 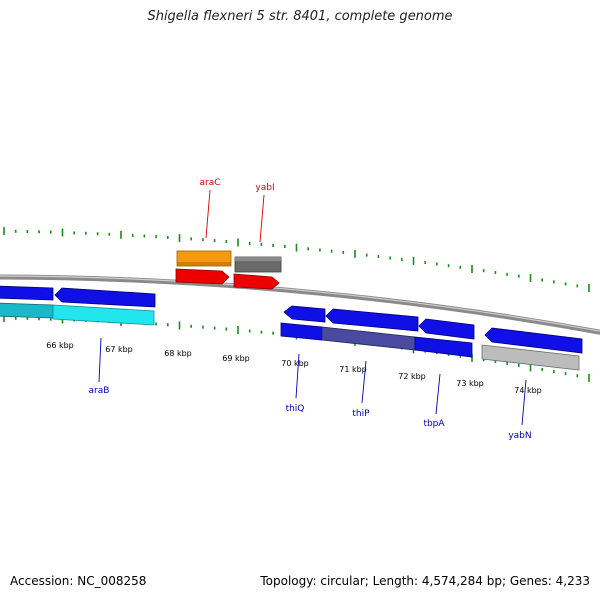 I want to click on gene-label-yabN: yabN, so click(x=519, y=436).